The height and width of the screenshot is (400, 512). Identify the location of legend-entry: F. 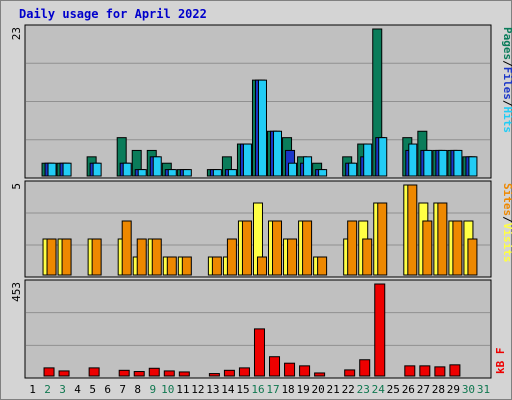
(500, 354).